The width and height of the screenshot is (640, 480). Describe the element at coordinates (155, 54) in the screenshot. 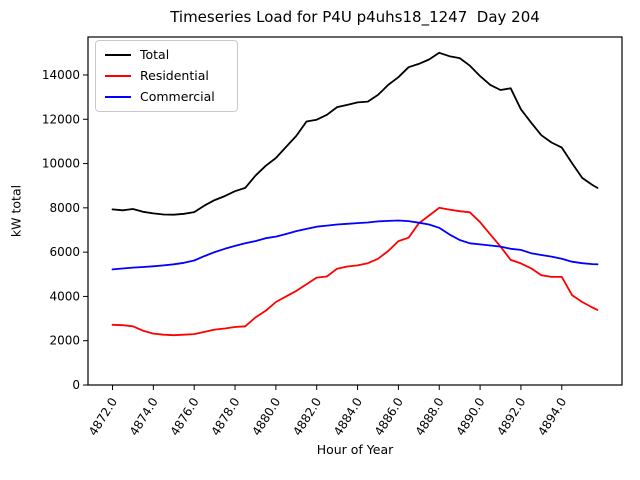

I see `legend-label: Total` at that location.